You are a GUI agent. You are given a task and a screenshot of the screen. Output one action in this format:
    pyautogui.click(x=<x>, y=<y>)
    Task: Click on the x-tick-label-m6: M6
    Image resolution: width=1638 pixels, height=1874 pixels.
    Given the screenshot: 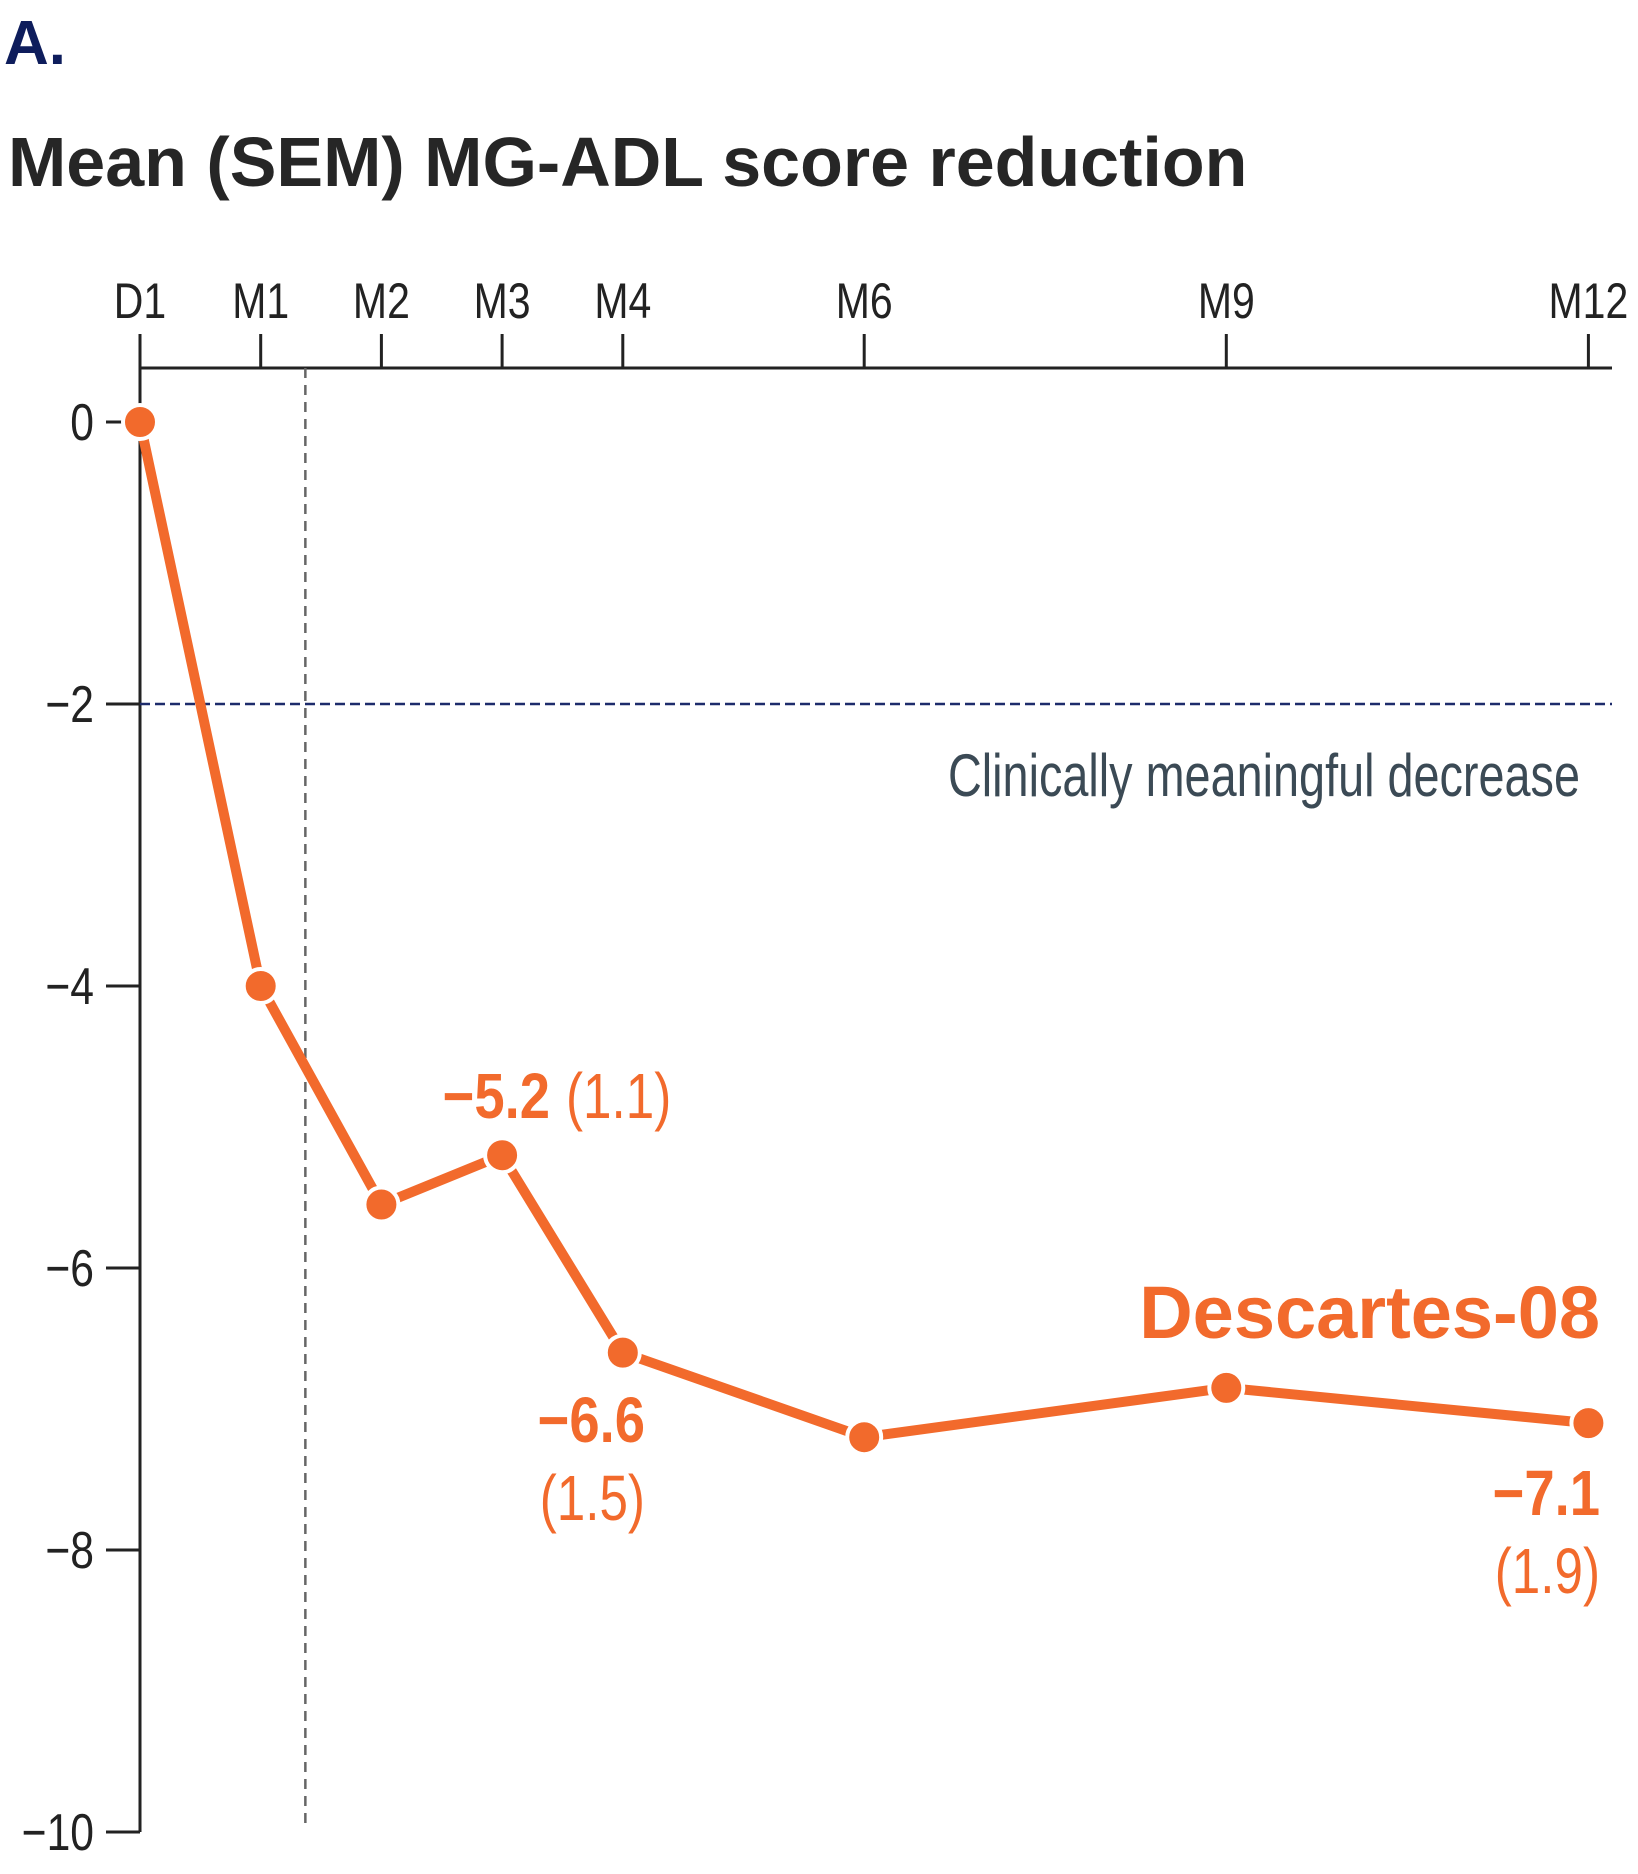 What is the action you would take?
    pyautogui.click(x=864, y=301)
    